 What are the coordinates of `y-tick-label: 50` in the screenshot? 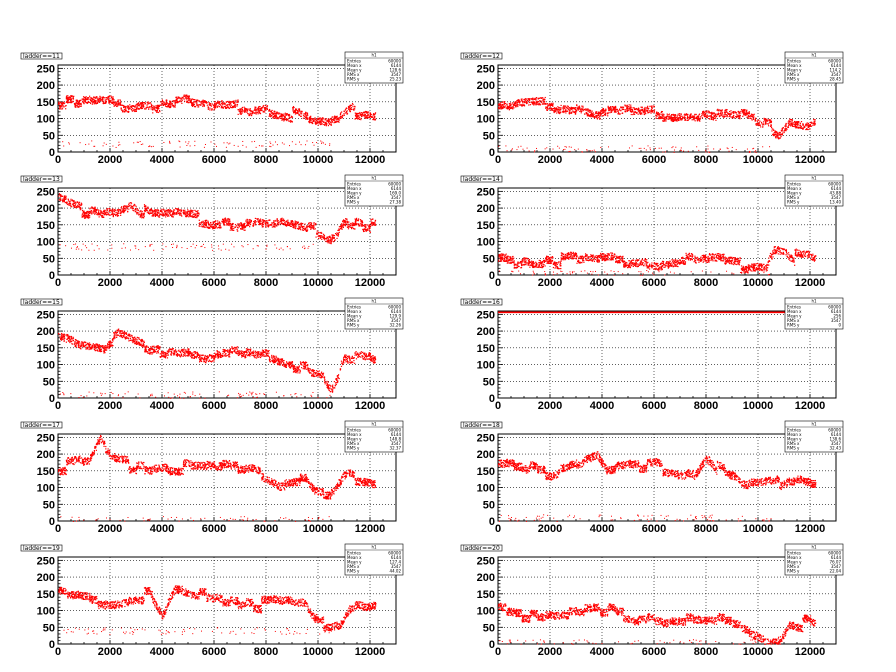 It's located at (489, 136).